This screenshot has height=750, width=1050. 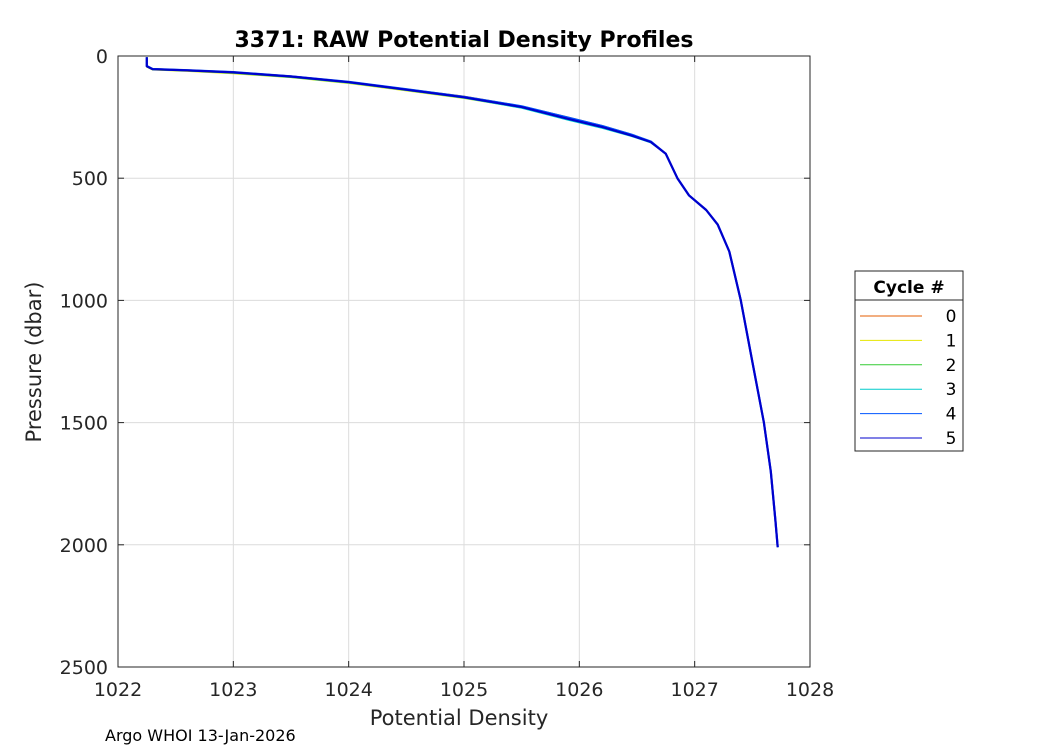 What do you see at coordinates (102, 57) in the screenshot?
I see `y-tick-label: 0` at bounding box center [102, 57].